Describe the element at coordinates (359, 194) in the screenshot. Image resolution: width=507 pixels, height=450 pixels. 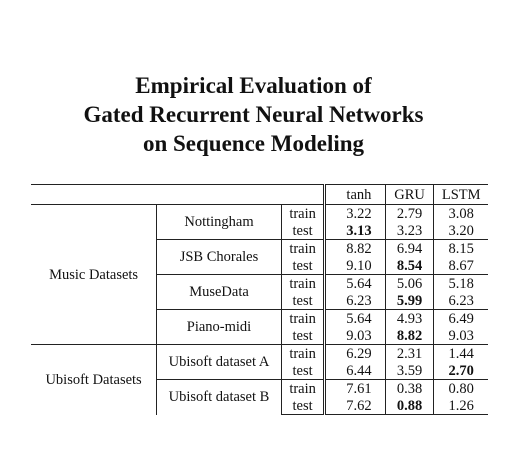
I see `header-tanh: tanh` at that location.